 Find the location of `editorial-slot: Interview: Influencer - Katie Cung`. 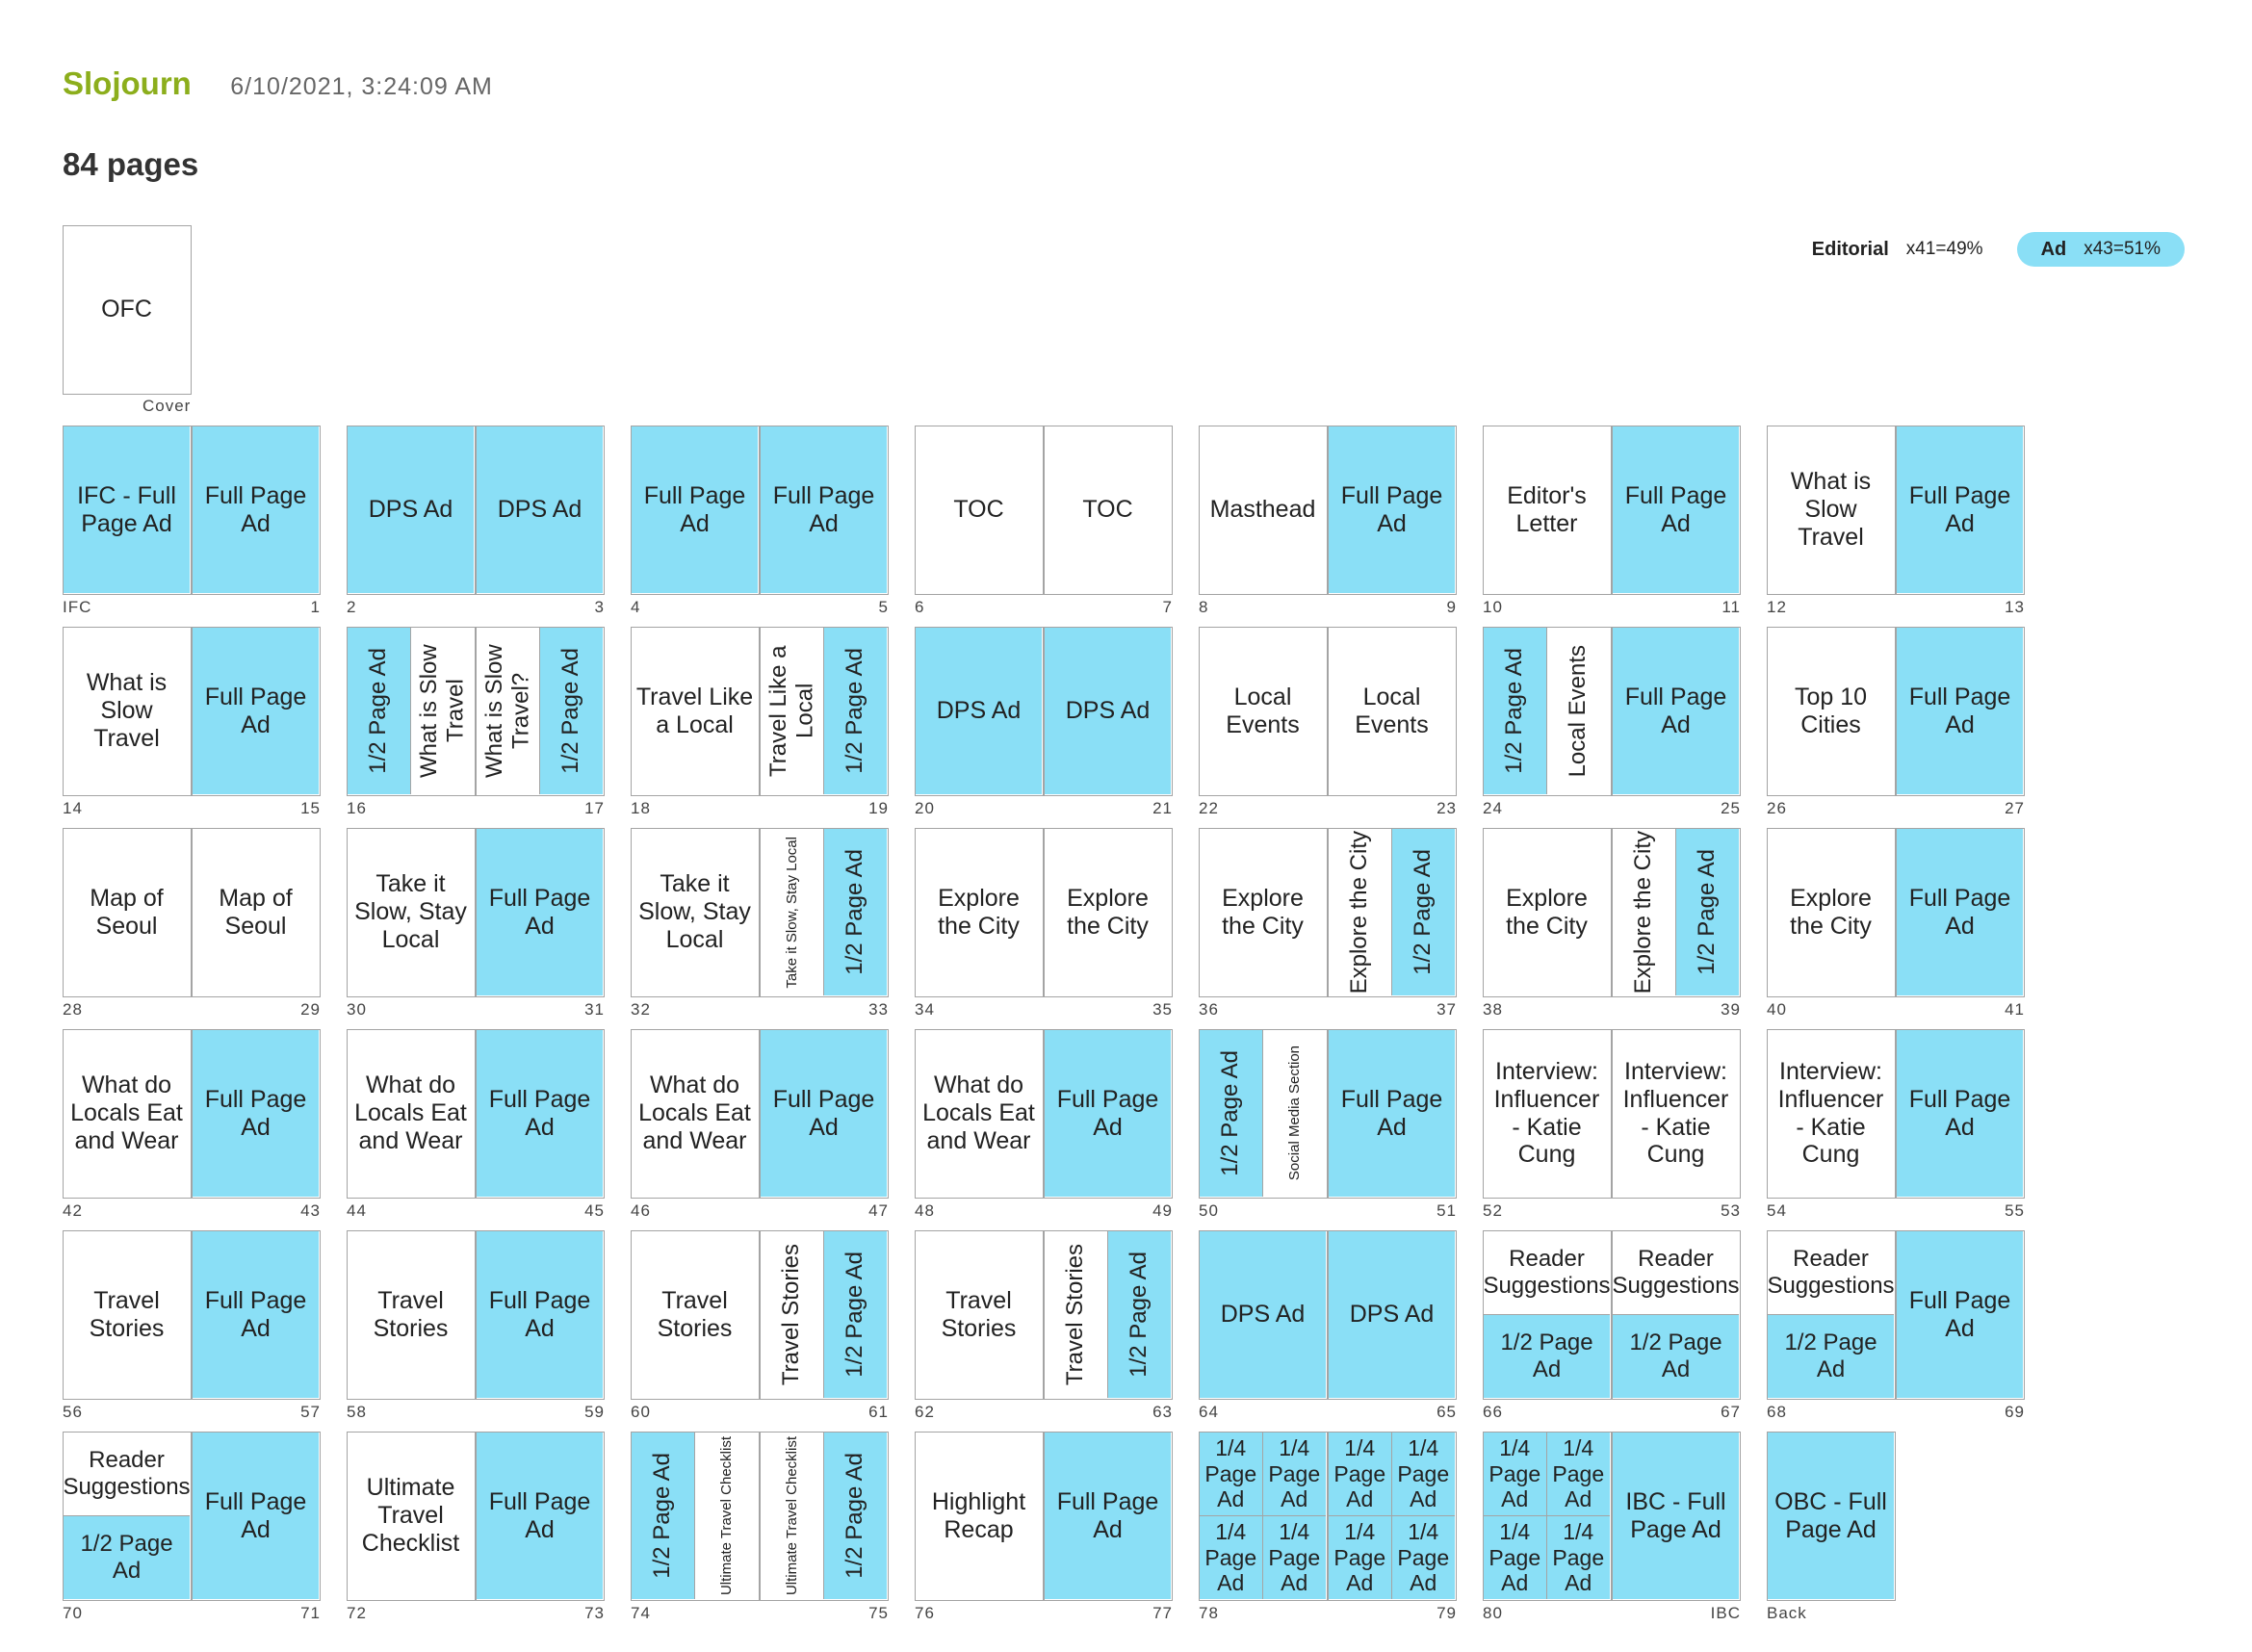

editorial-slot: Interview: Influencer - Katie Cung is located at coordinates (1547, 1113).